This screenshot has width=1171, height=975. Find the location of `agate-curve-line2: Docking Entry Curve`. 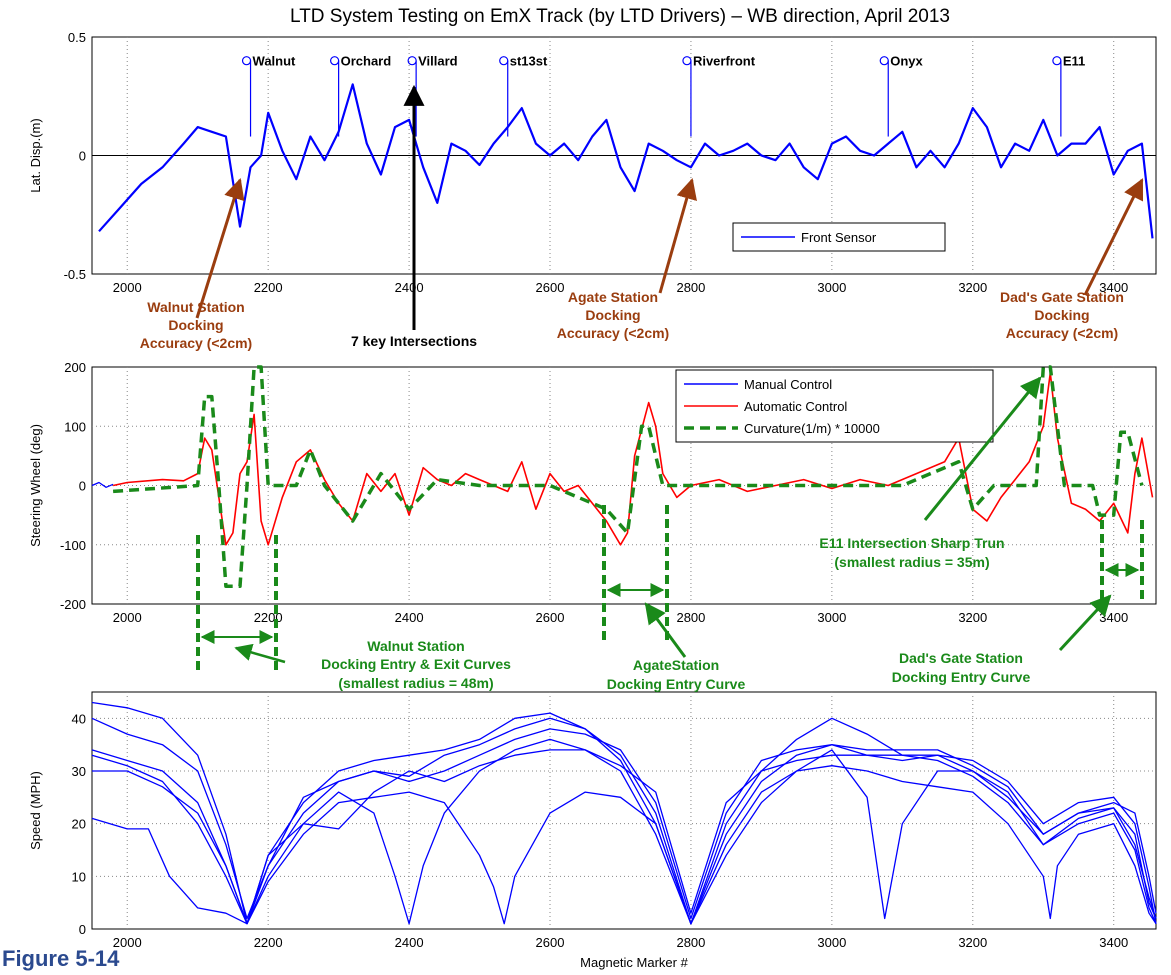

agate-curve-line2: Docking Entry Curve is located at coordinates (676, 684).